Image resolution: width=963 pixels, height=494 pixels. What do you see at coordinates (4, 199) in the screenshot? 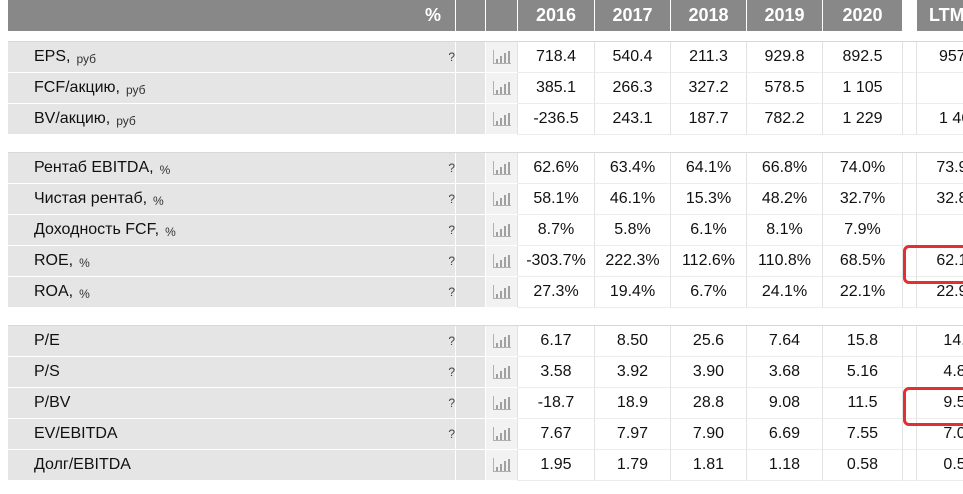
I see `row-spacer` at bounding box center [4, 199].